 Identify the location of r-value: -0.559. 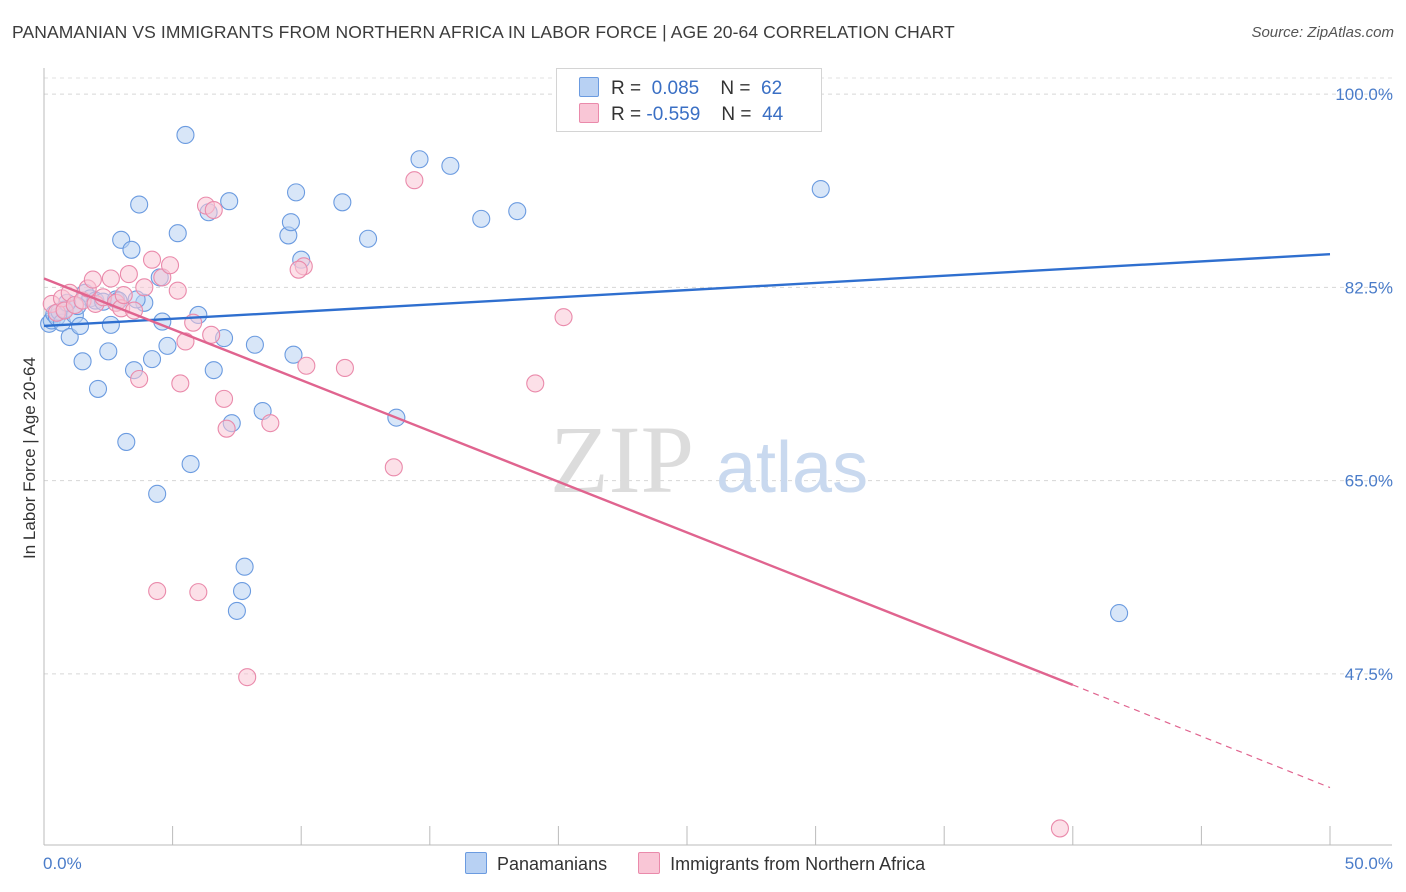
(673, 114).